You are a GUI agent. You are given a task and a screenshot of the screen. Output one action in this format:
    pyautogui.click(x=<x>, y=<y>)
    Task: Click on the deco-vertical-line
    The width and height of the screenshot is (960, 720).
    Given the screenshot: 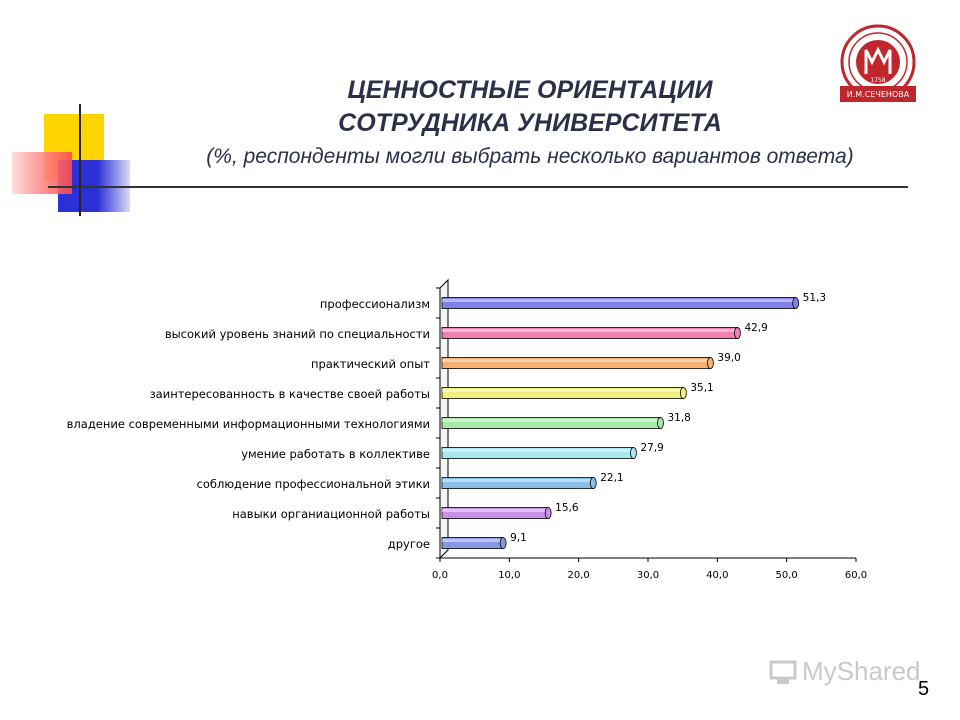 What is the action you would take?
    pyautogui.click(x=80, y=160)
    